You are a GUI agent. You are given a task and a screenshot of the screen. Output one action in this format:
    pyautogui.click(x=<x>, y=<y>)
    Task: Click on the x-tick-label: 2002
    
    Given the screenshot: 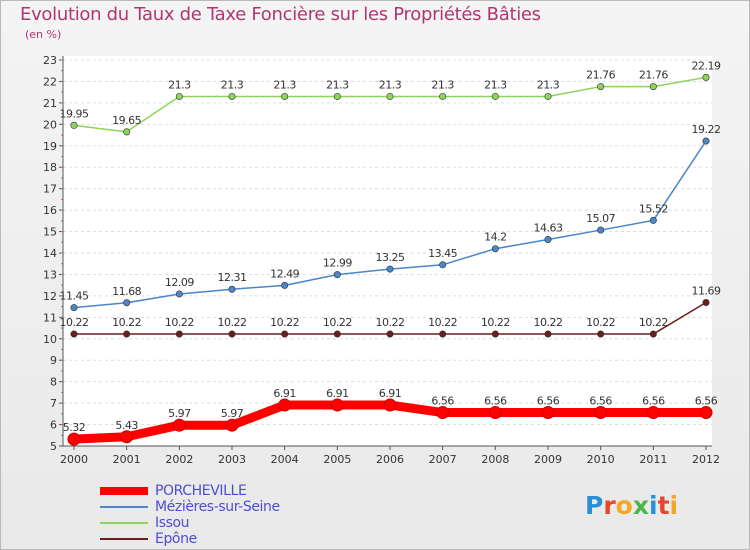 What is the action you would take?
    pyautogui.click(x=179, y=459)
    